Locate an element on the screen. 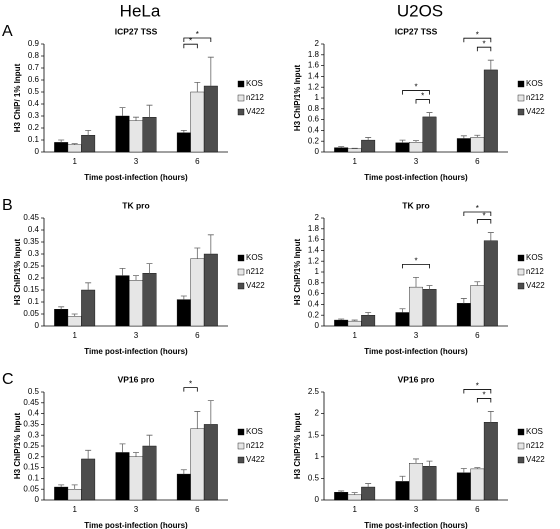 This screenshot has width=560, height=529. y-tick-label: 1.2 is located at coordinates (314, 260).